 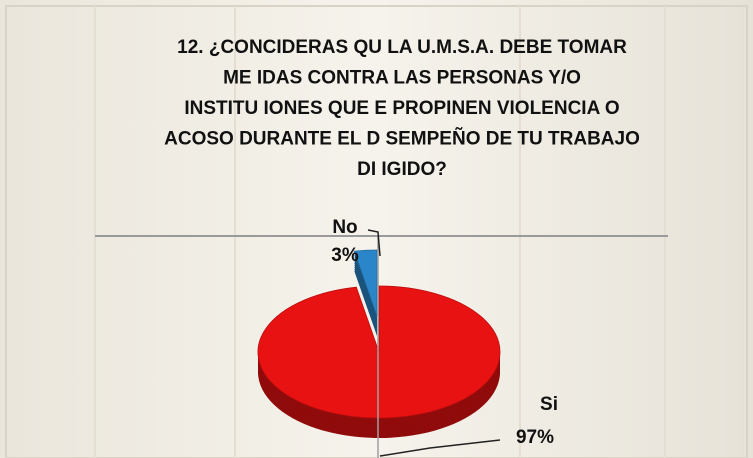 What do you see at coordinates (402, 169) in the screenshot?
I see `title-line: DI IGIDO?` at bounding box center [402, 169].